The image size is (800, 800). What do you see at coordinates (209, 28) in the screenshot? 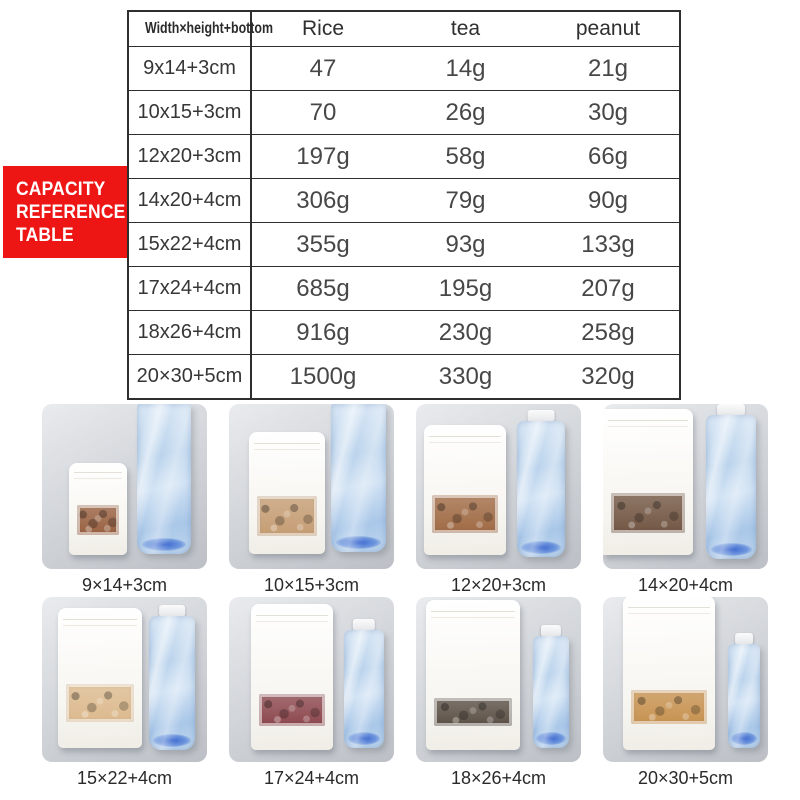
I see `dimension-header-label: Width×height+bottom` at bounding box center [209, 28].